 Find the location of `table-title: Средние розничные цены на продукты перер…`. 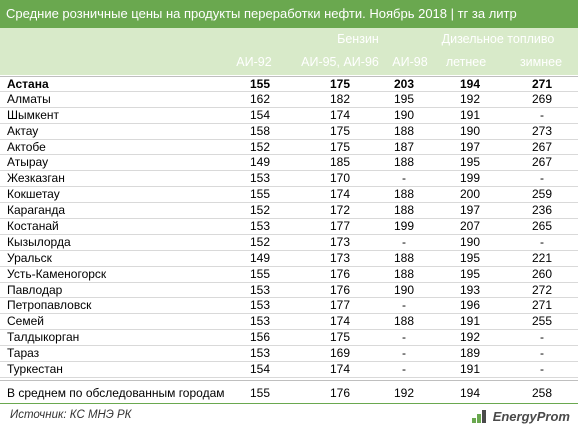

table-title: Средние розничные цены на продукты перер… is located at coordinates (289, 14).